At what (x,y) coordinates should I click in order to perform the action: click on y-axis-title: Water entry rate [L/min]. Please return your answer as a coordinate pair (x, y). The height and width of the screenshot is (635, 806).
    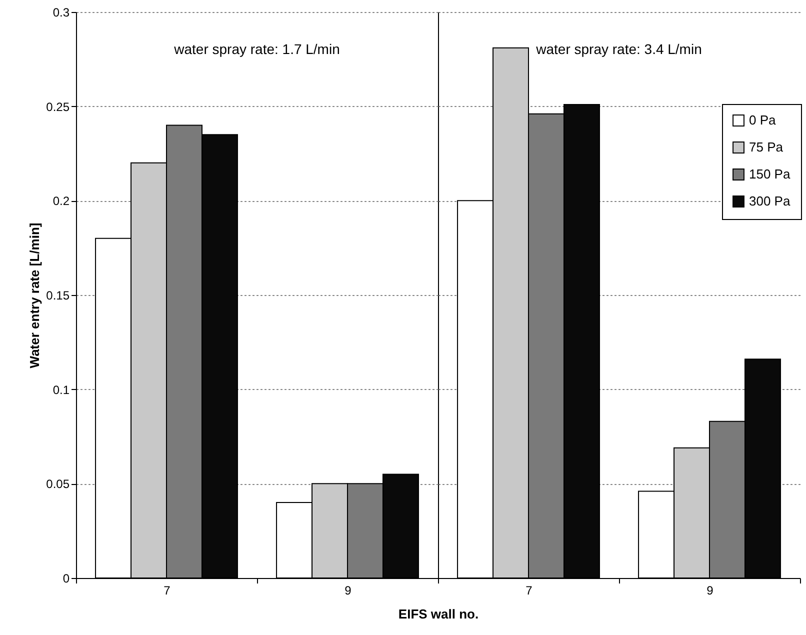
    Looking at the image, I should click on (34, 295).